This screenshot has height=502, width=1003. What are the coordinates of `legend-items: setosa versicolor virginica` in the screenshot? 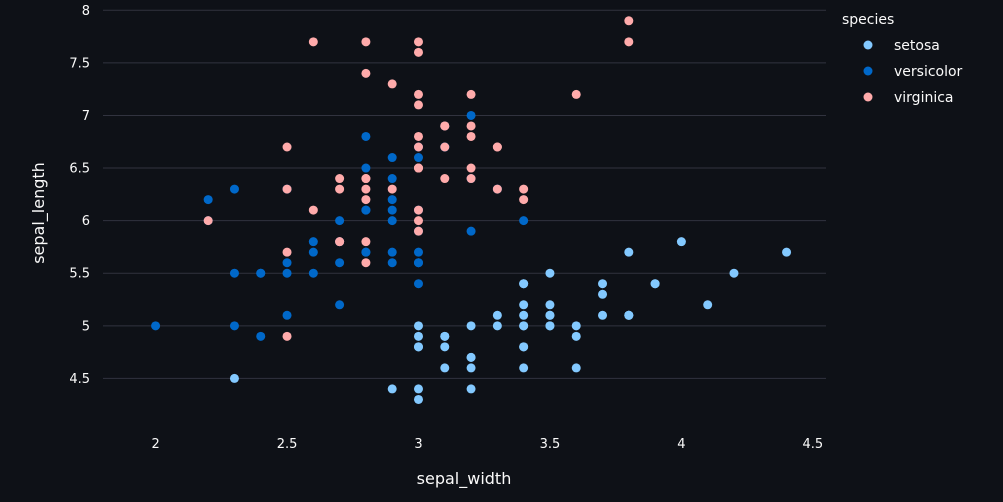 It's located at (913, 72).